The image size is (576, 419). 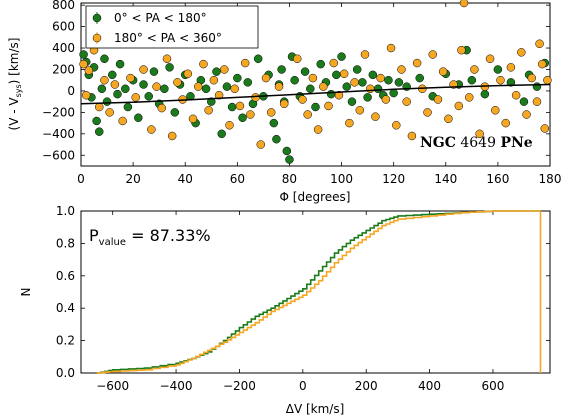 I want to click on scatter-y-tick-label: 600, so click(x=63, y=27).